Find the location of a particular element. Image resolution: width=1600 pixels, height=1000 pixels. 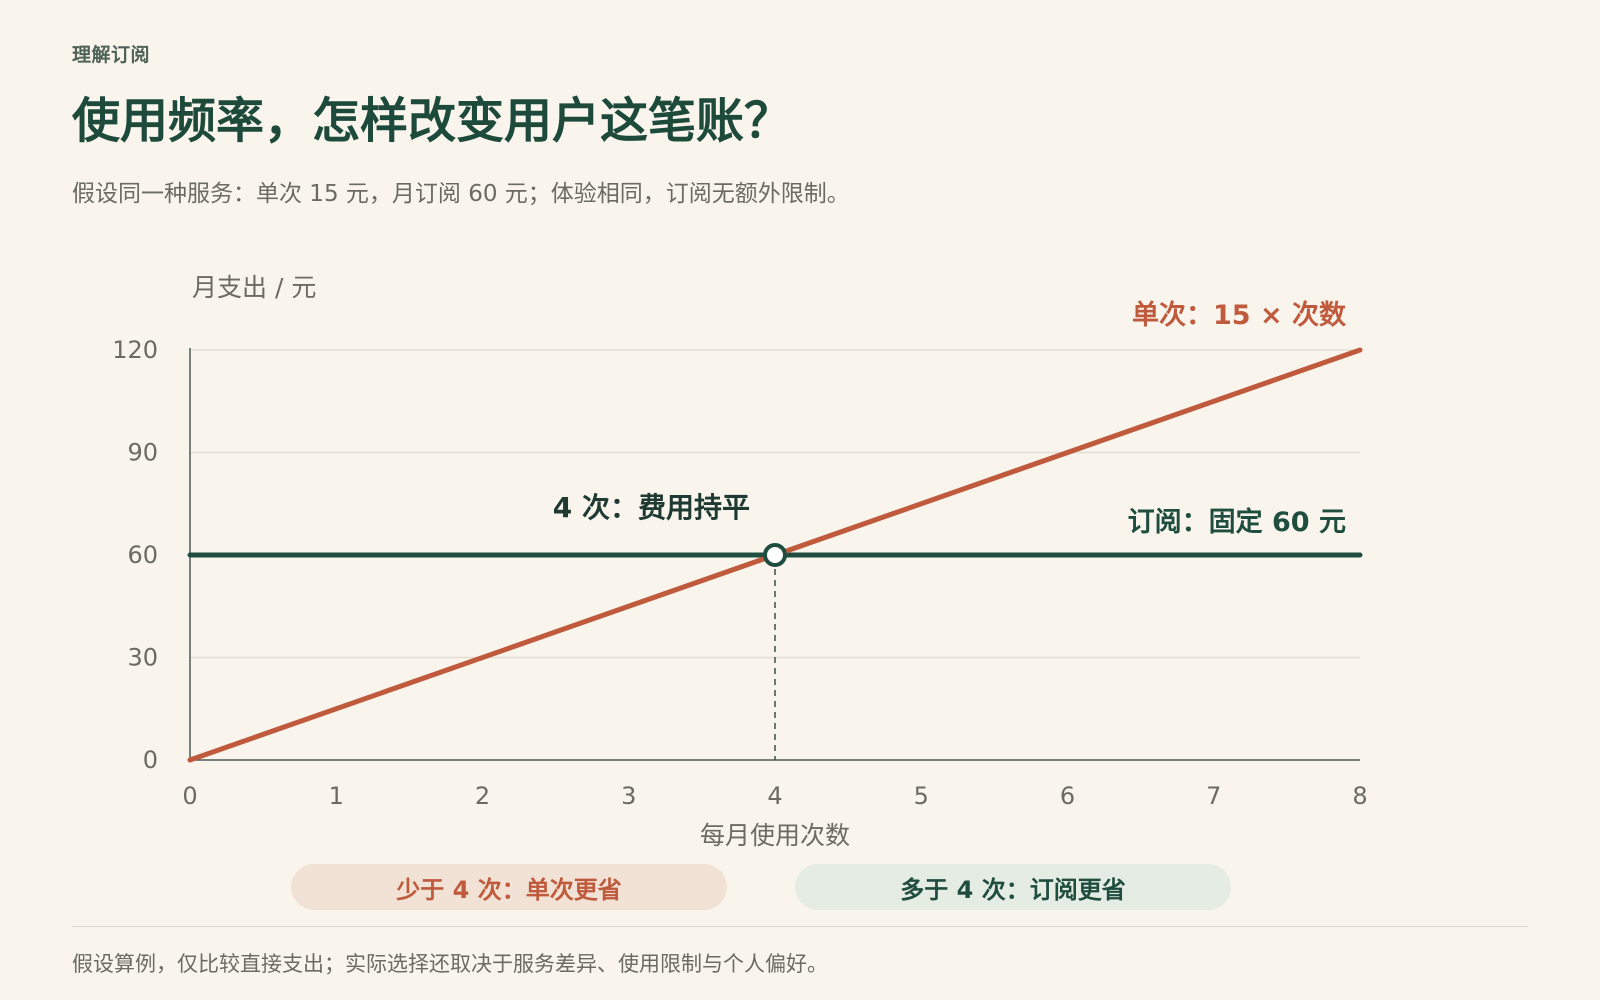

footer-divider is located at coordinates (800, 926).